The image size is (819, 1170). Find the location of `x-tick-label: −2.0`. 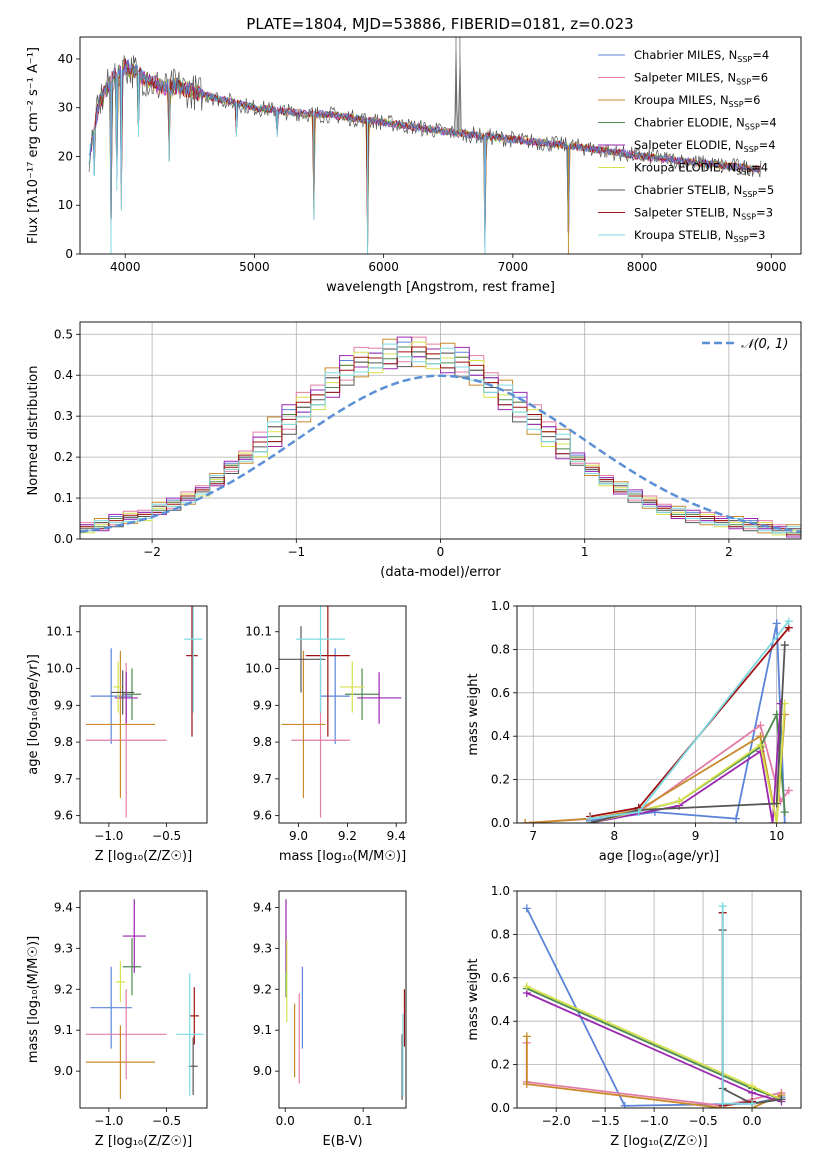

x-tick-label: −2.0 is located at coordinates (556, 1121).